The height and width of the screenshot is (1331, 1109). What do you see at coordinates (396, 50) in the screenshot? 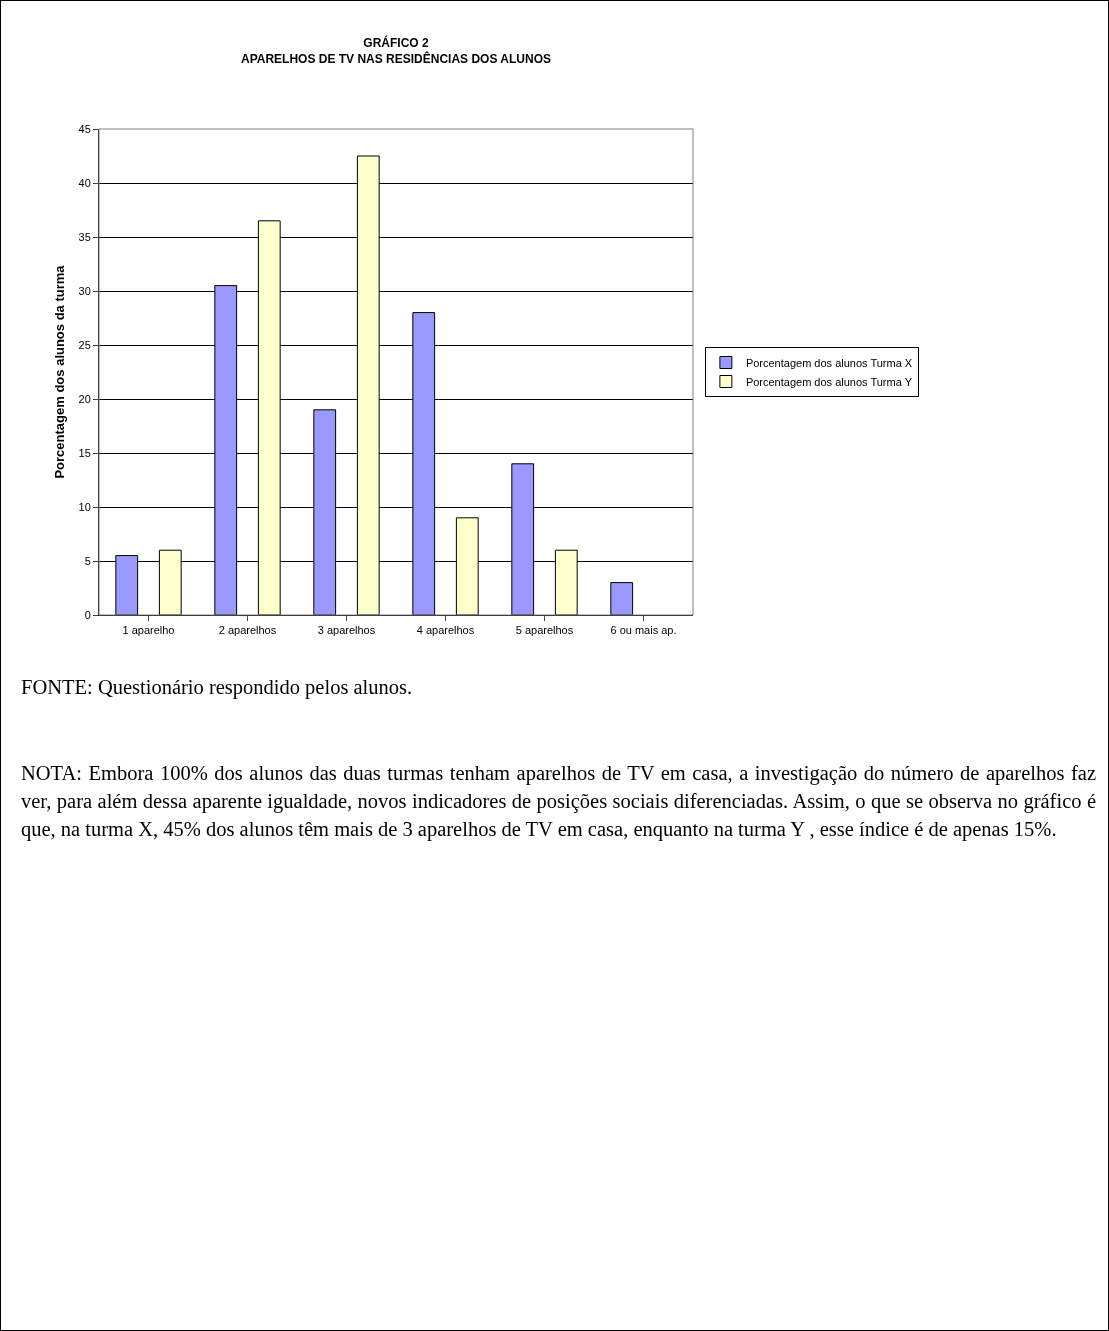
I see `chart-title: GRÁFICO 2 APARELHOS DE TV NAS RESIDÊNCIAS DOS ALUNOS` at bounding box center [396, 50].